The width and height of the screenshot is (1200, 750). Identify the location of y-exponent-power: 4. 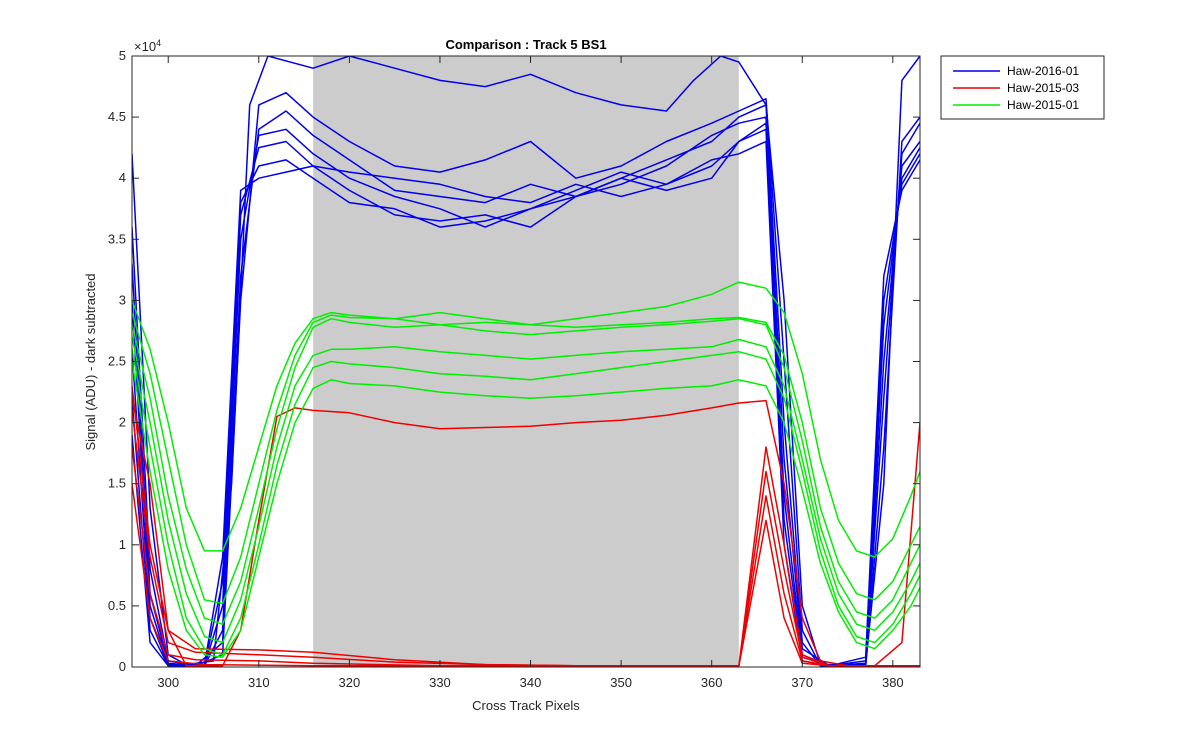
(158, 43).